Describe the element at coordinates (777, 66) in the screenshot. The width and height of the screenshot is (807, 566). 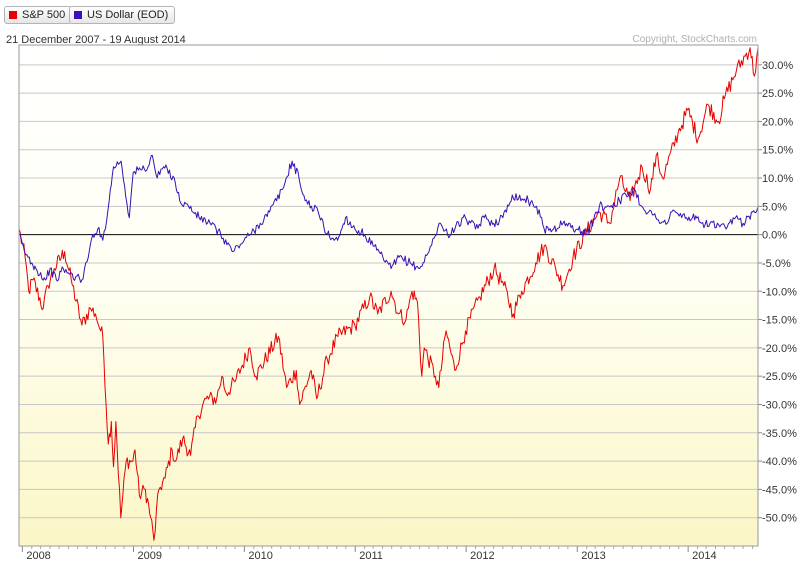
I see `y-tick-label: 30.0%` at that location.